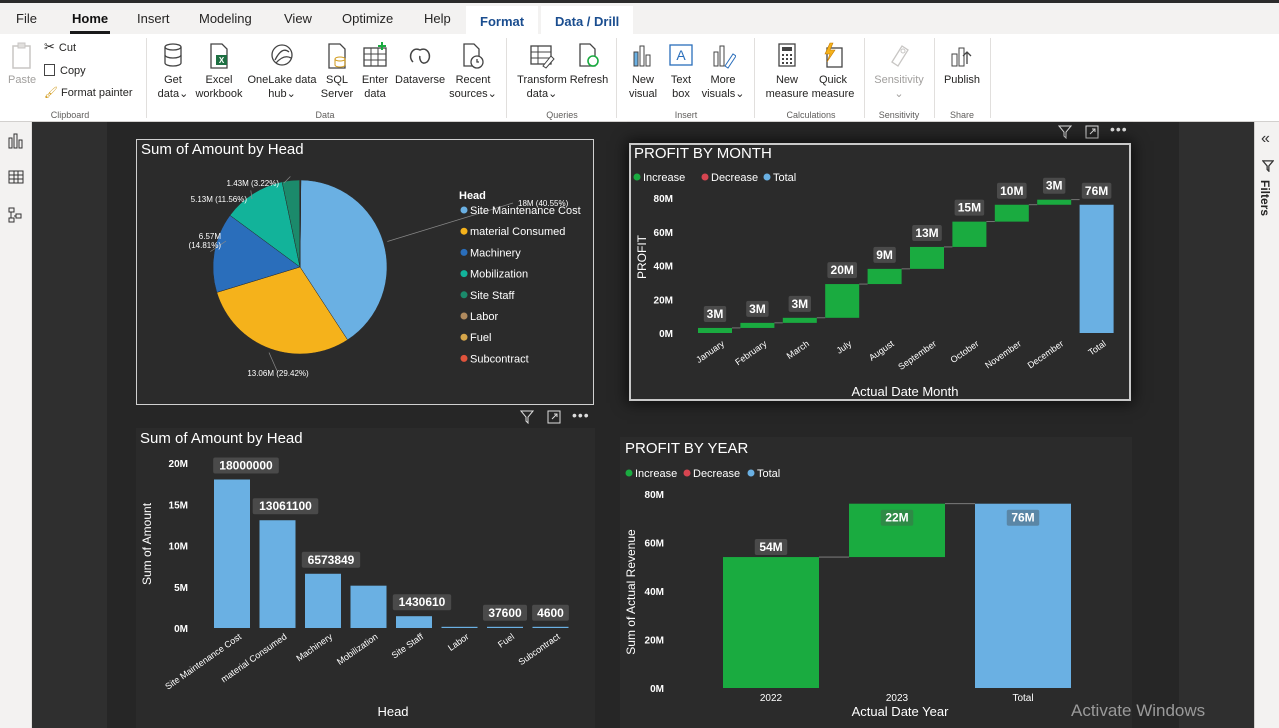  What do you see at coordinates (899, 115) in the screenshot?
I see `sensitivity-group-label: Sensitivity` at bounding box center [899, 115].